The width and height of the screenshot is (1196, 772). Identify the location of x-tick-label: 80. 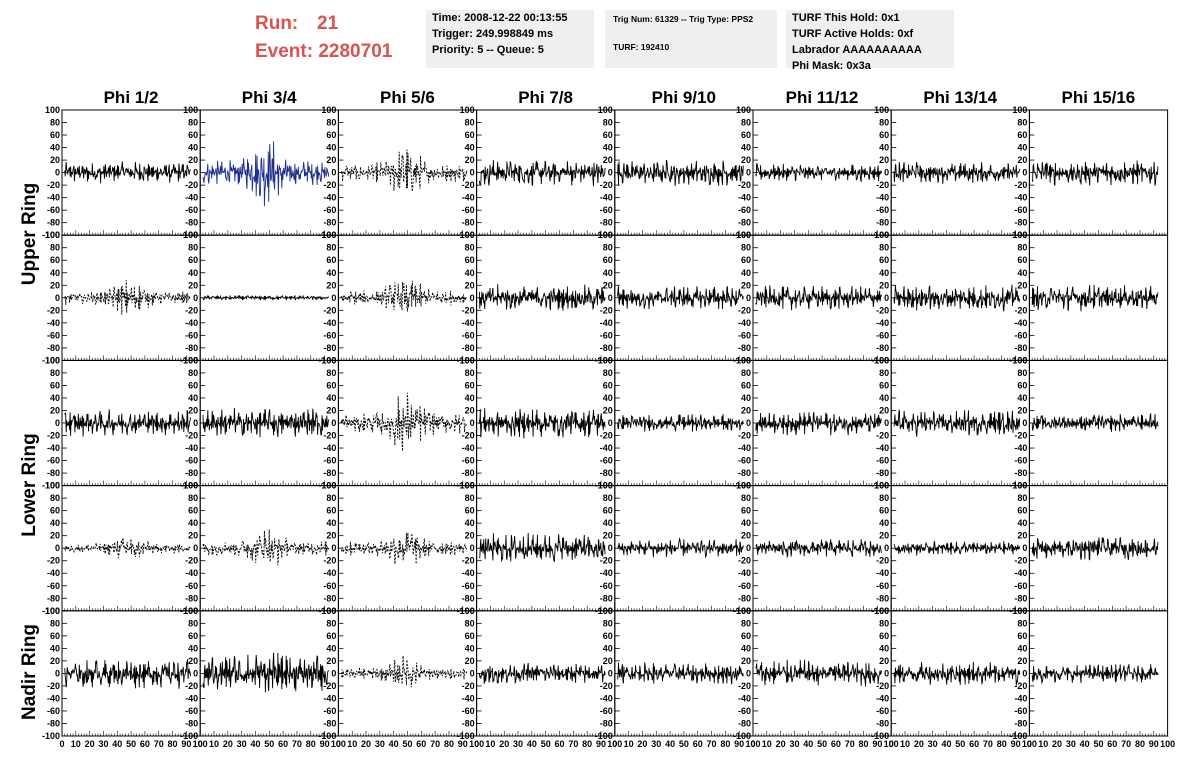
(1002, 744).